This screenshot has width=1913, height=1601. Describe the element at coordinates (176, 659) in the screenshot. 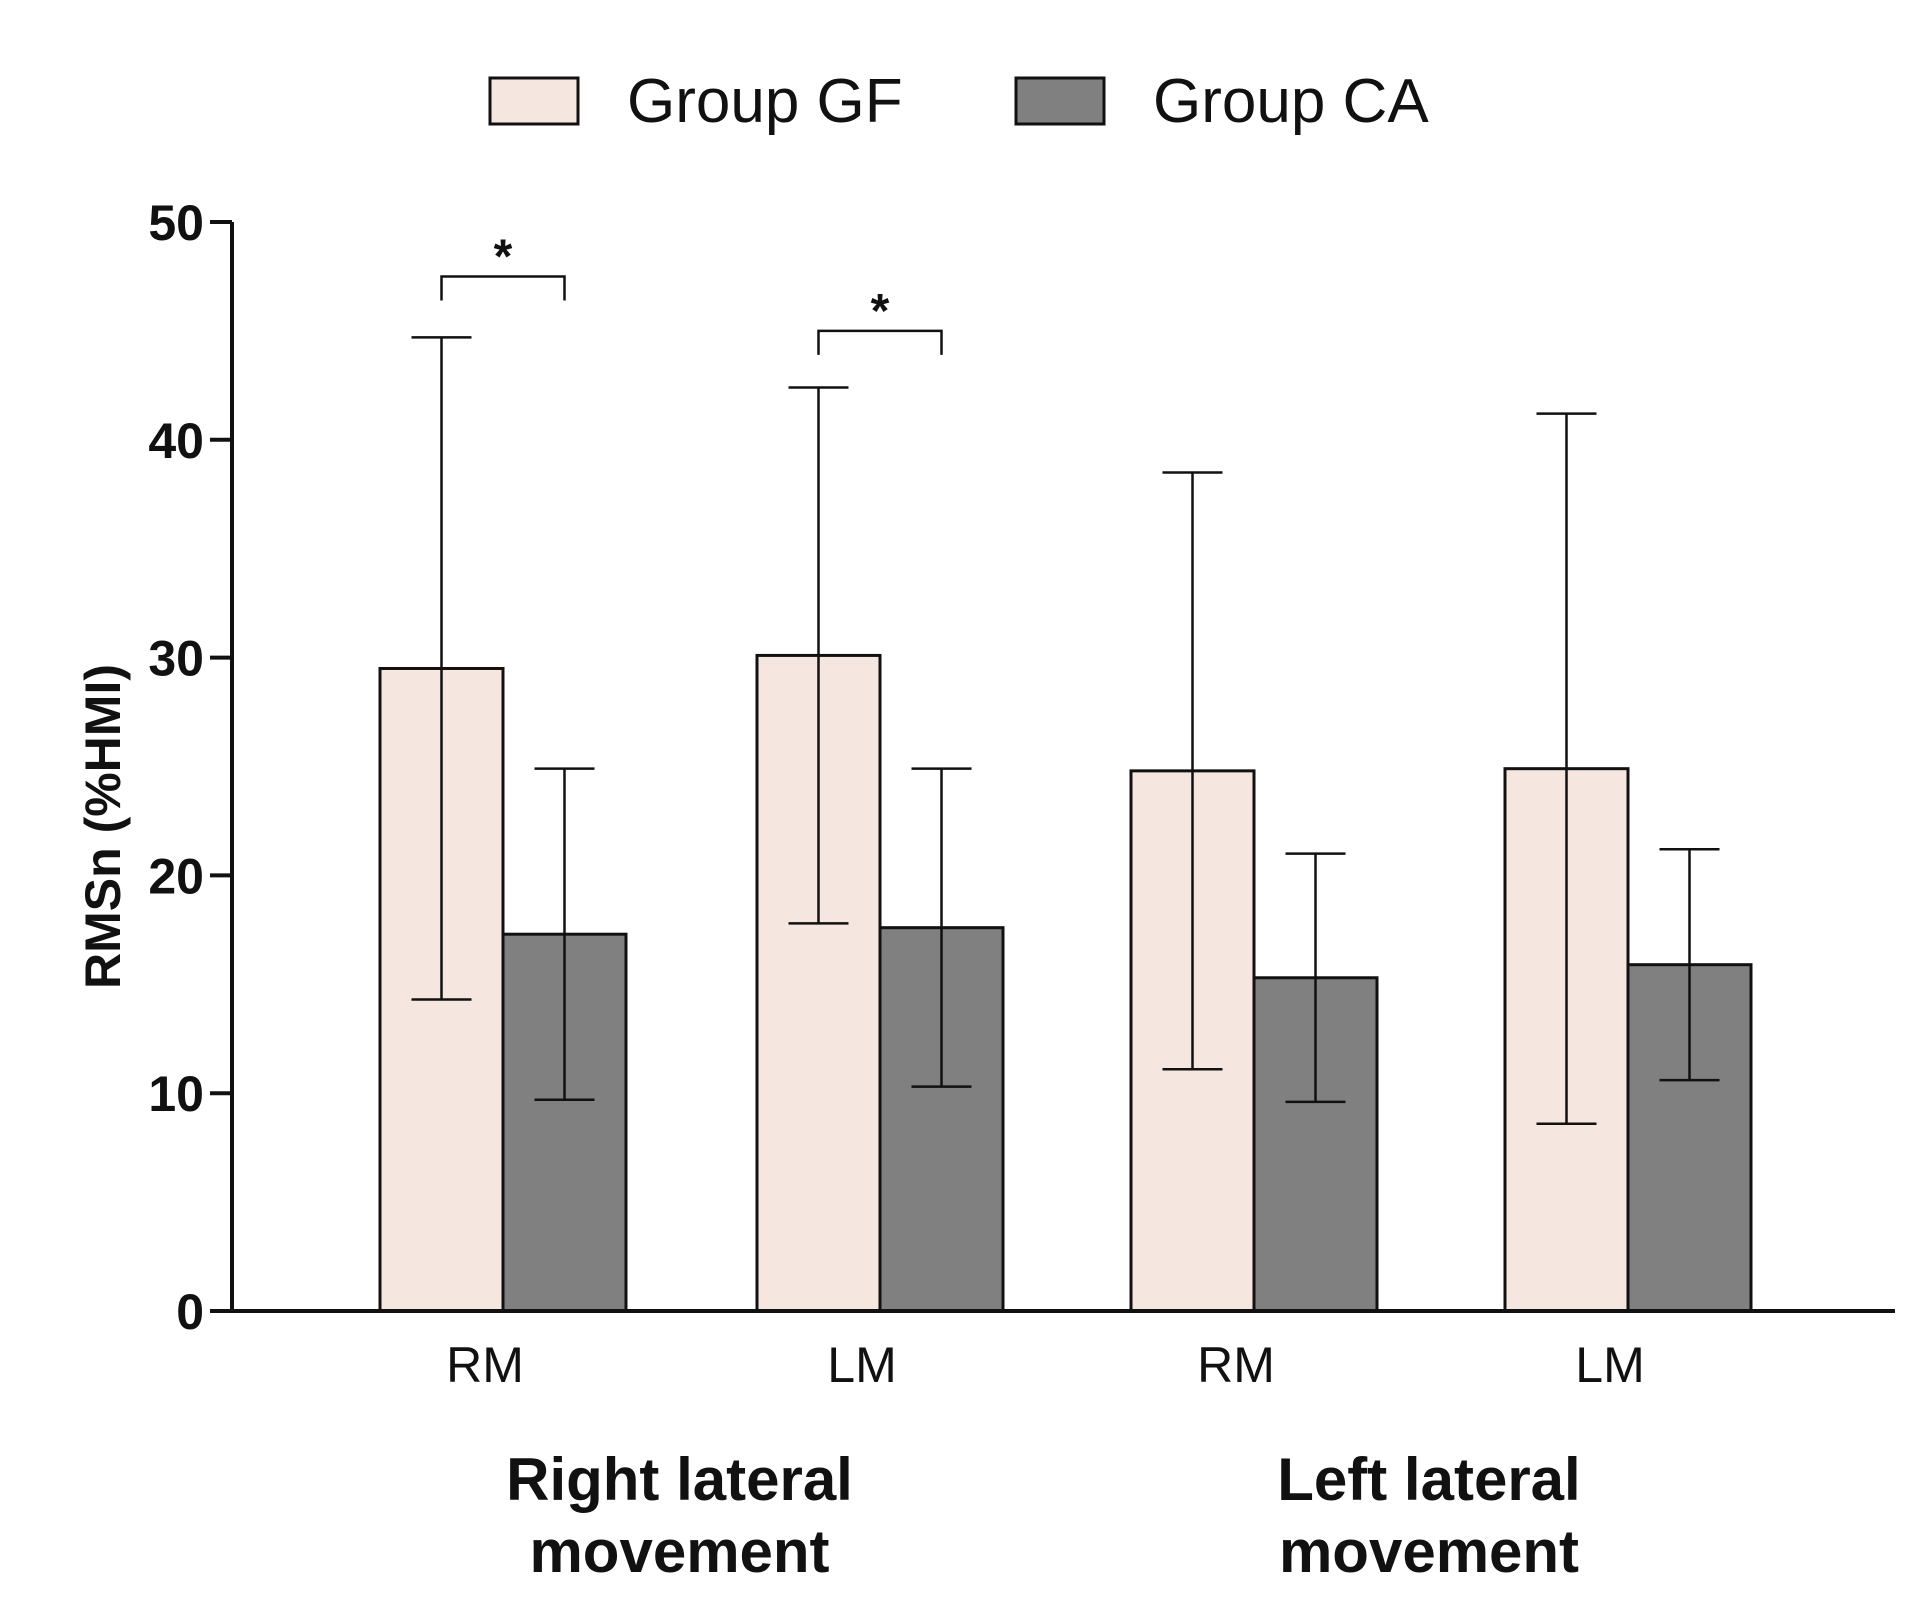

I see `y-tick-label-30: 30` at that location.